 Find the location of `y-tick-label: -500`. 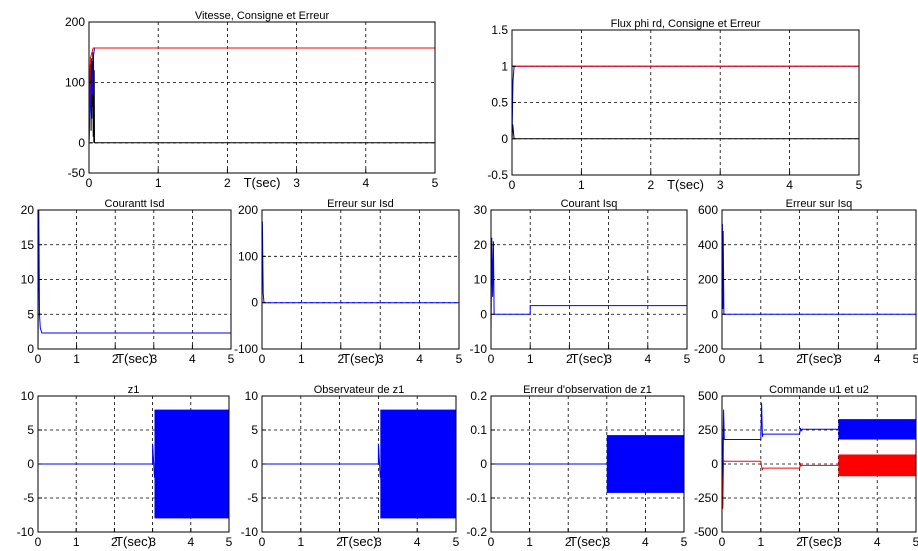

y-tick-label: -500 is located at coordinates (706, 532).